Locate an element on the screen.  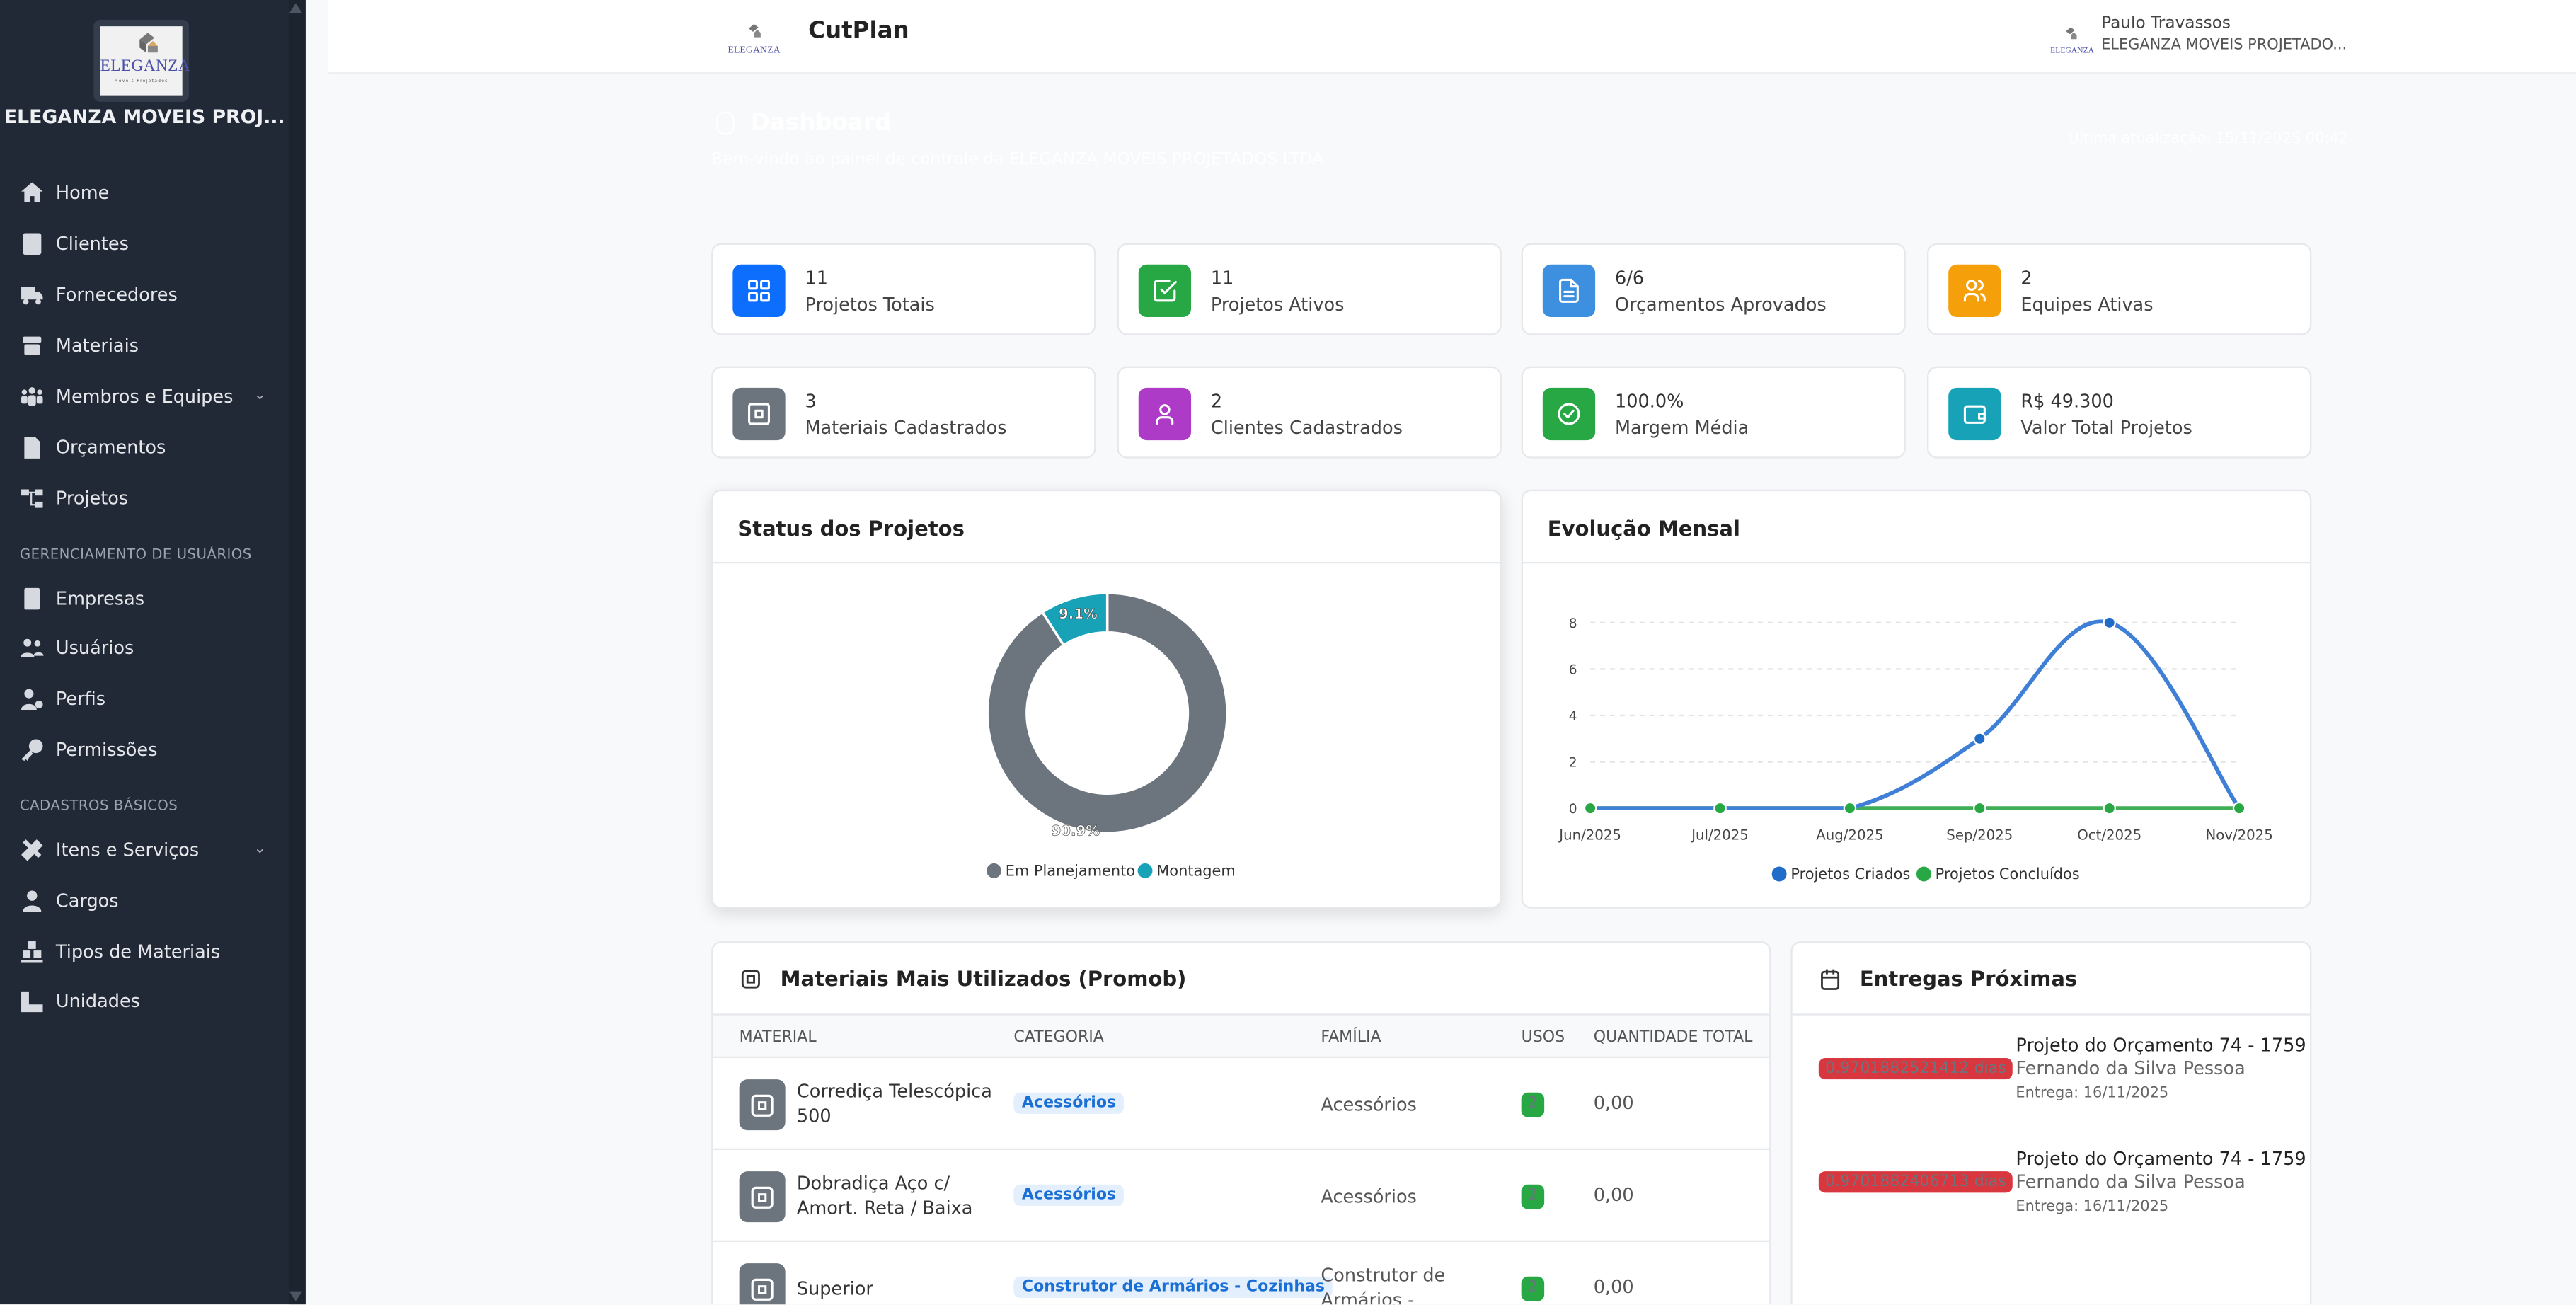
grid-icon is located at coordinates (759, 291).